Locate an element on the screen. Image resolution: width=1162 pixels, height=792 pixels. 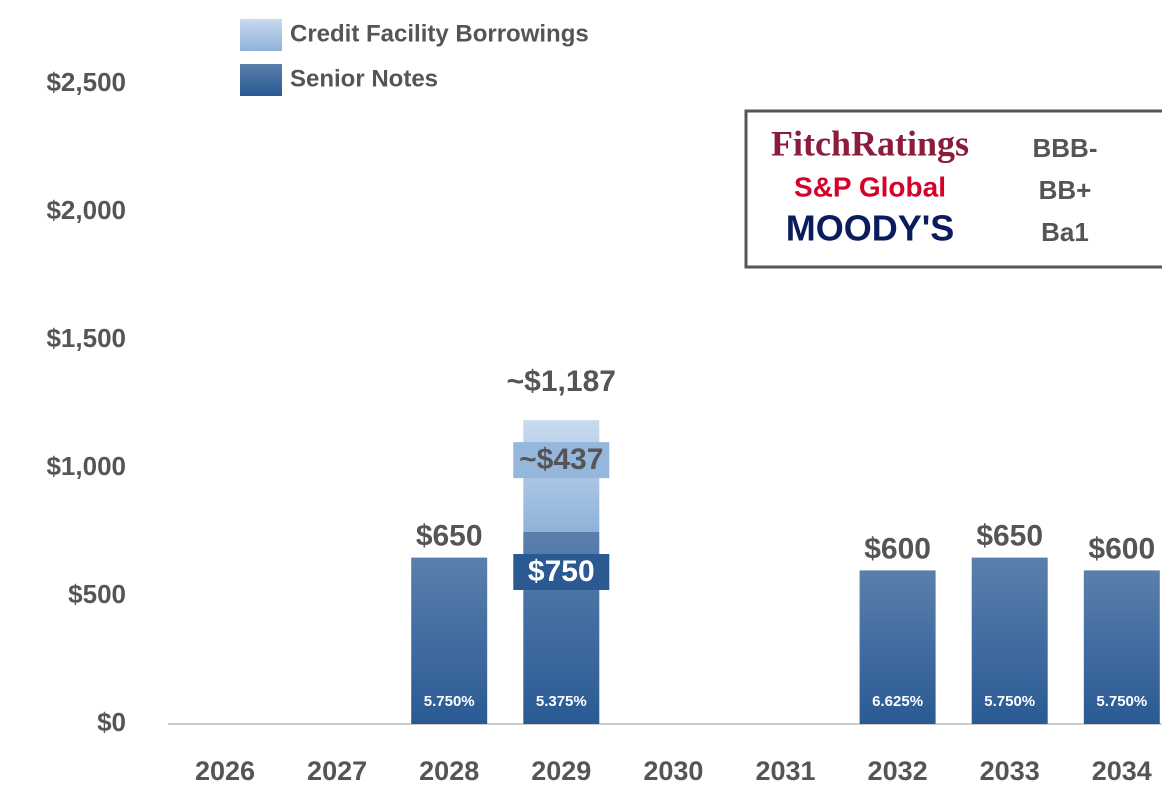
legend-label: Credit Facility Borrowings is located at coordinates (439, 33).